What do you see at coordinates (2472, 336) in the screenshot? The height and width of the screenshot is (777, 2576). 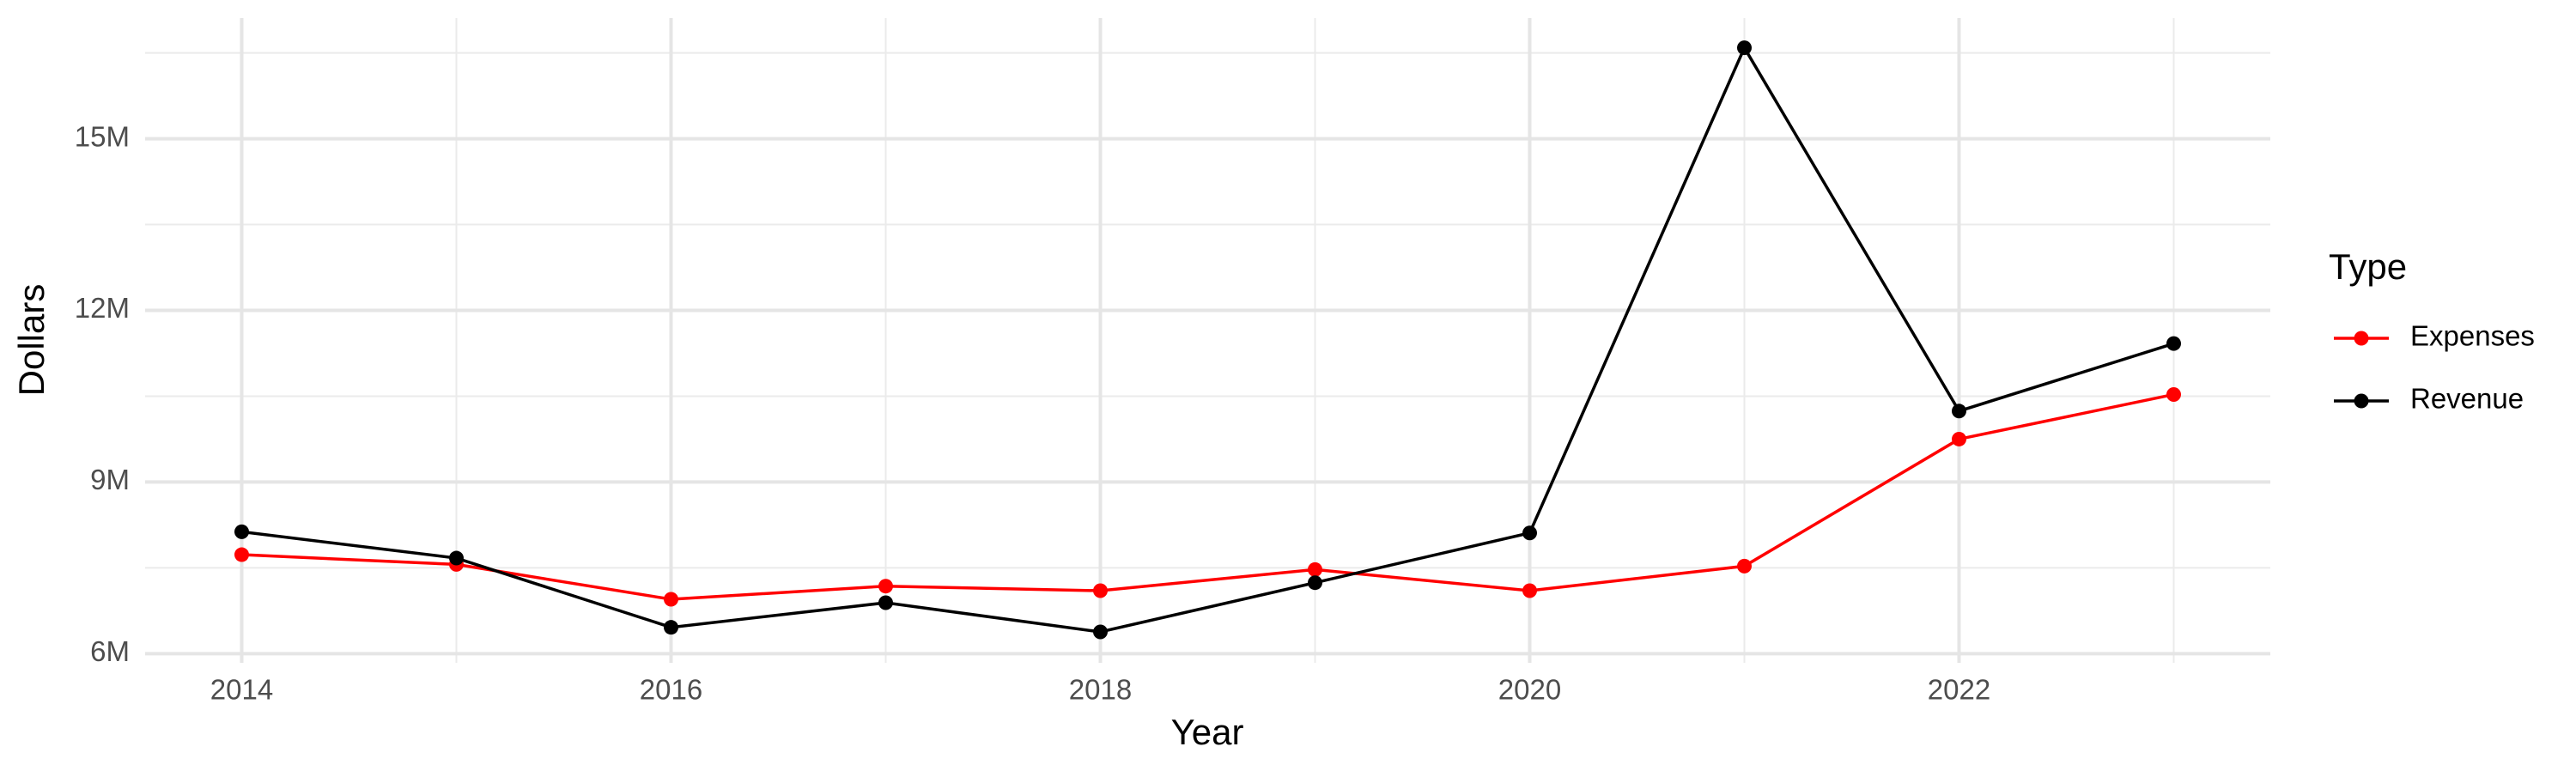 I see `legend-label: Expenses` at bounding box center [2472, 336].